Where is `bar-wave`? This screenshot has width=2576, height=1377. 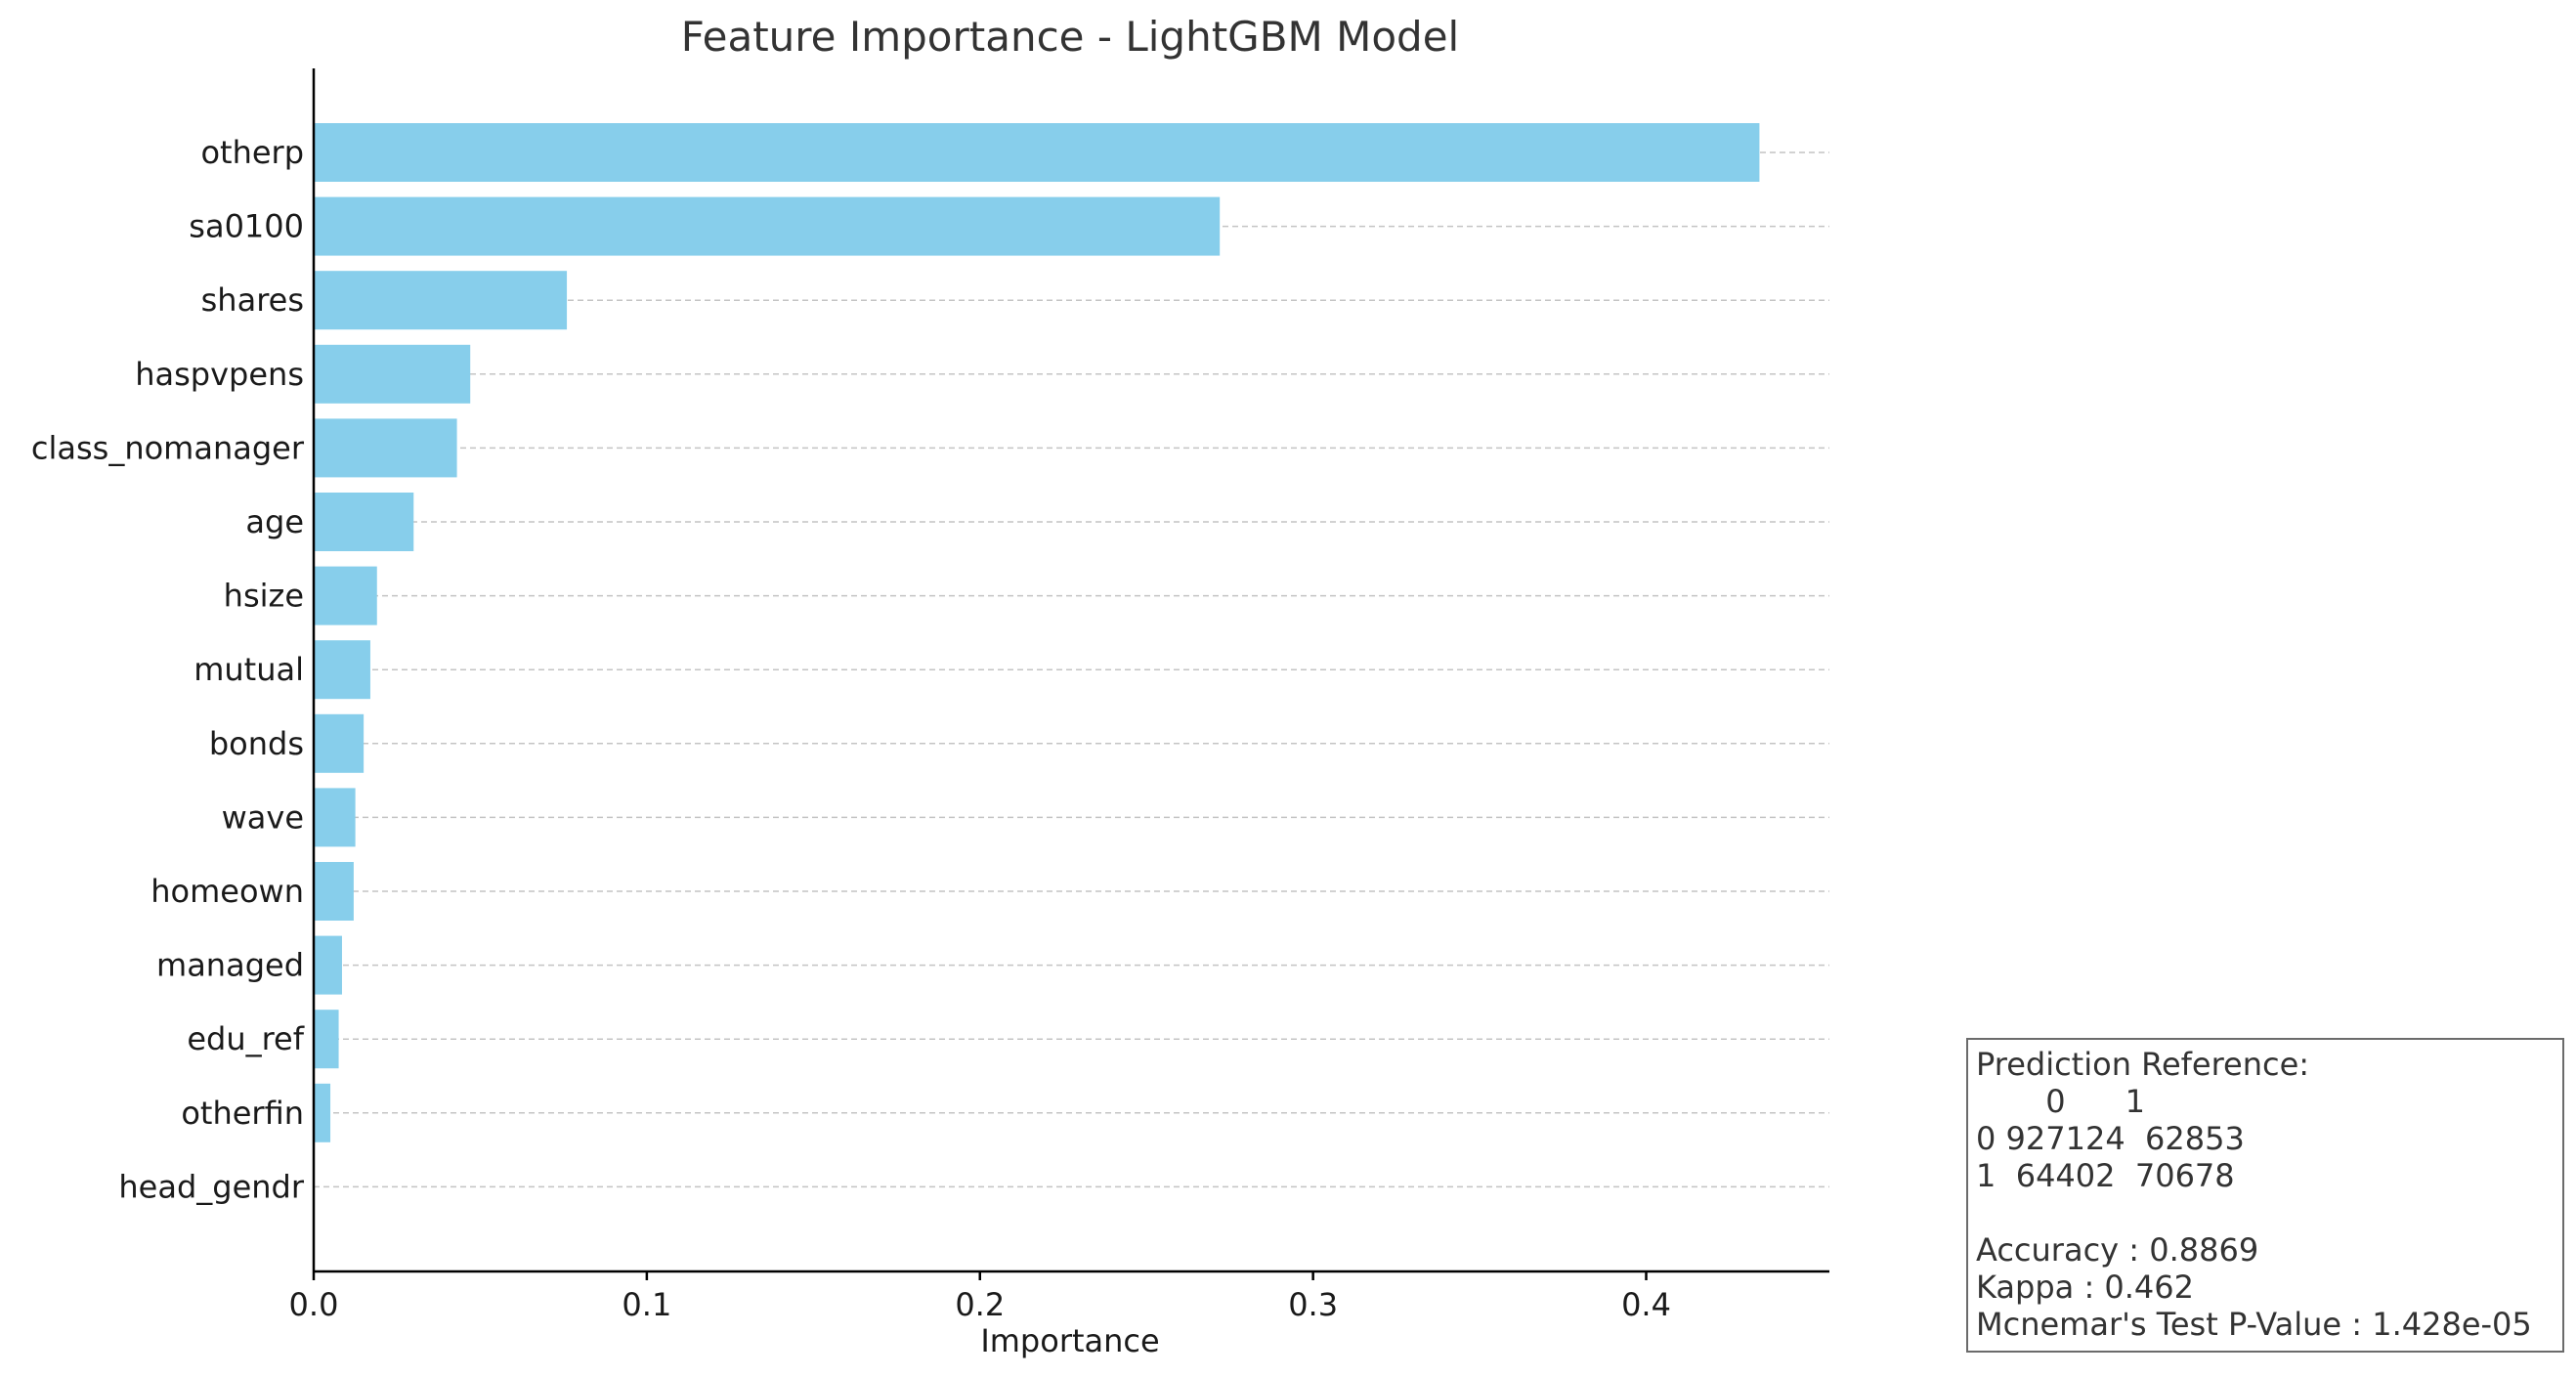
bar-wave is located at coordinates (335, 818).